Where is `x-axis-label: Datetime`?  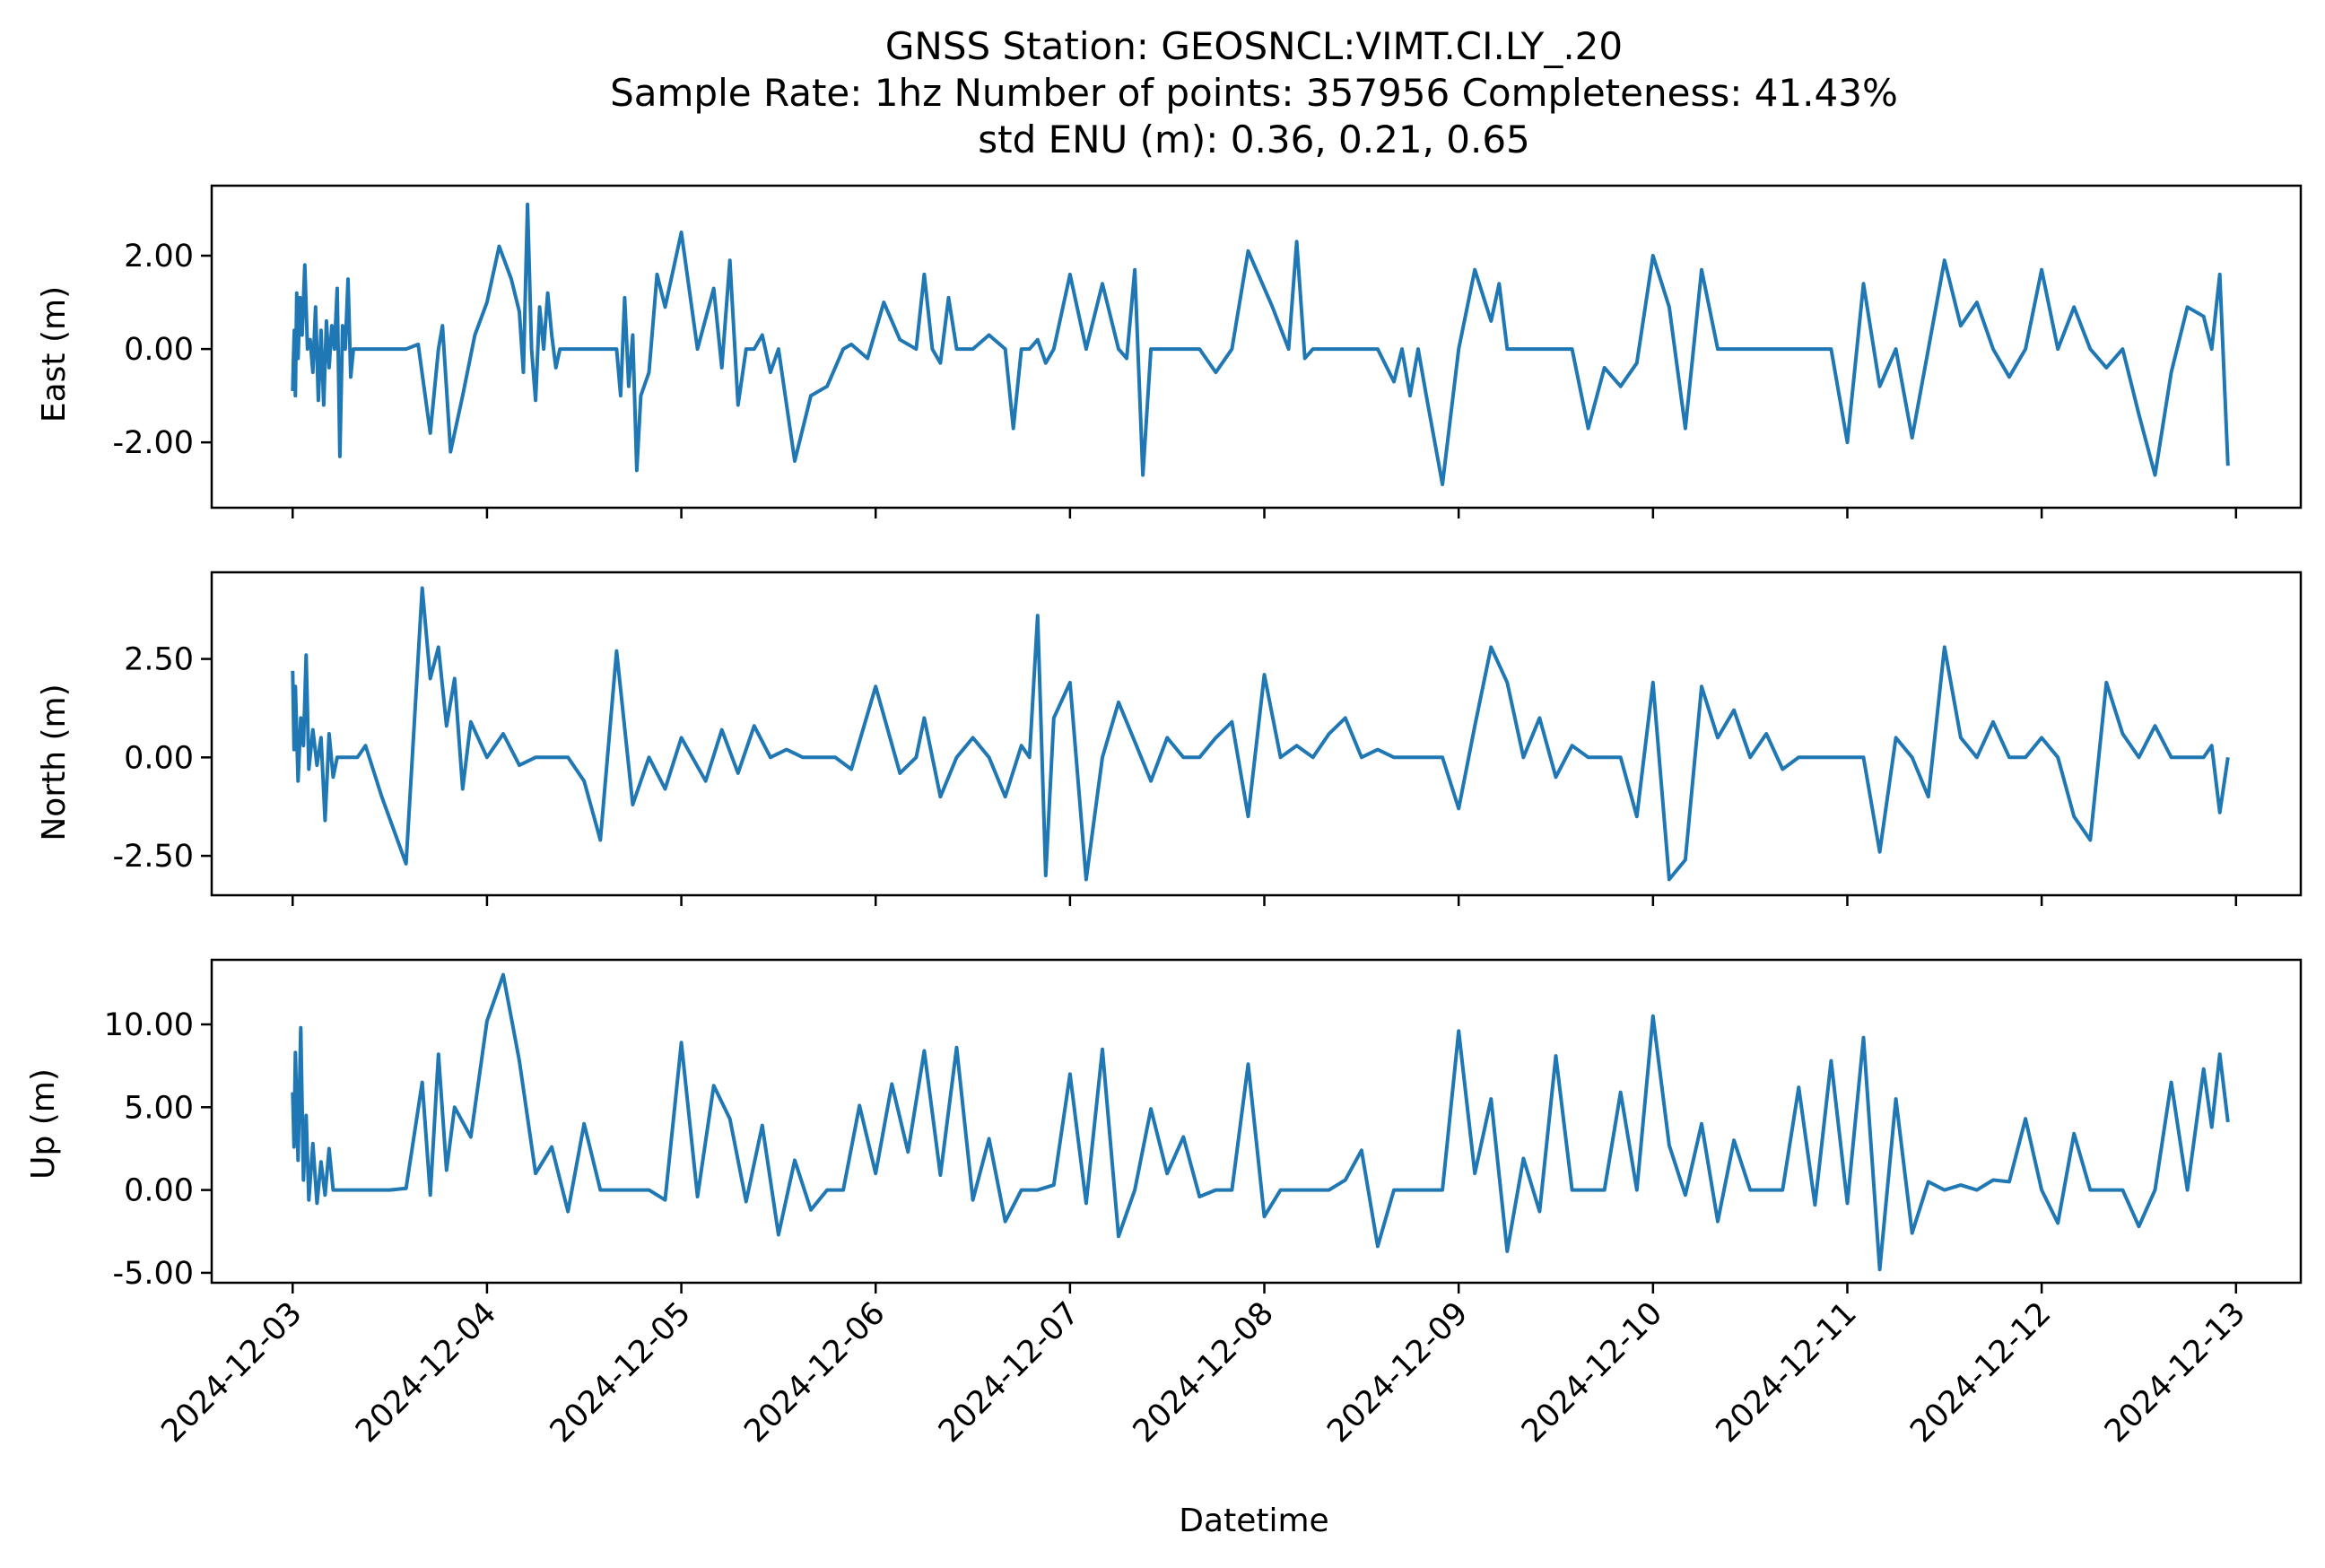 x-axis-label: Datetime is located at coordinates (1253, 1521).